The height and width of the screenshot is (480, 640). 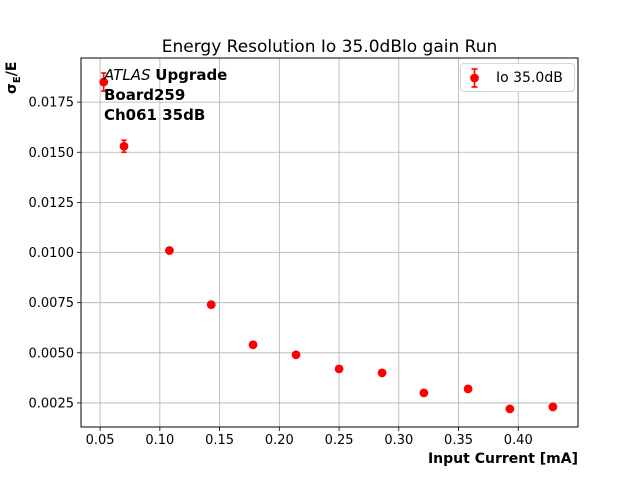 What do you see at coordinates (52, 253) in the screenshot?
I see `y-tick-label: 0.0100` at bounding box center [52, 253].